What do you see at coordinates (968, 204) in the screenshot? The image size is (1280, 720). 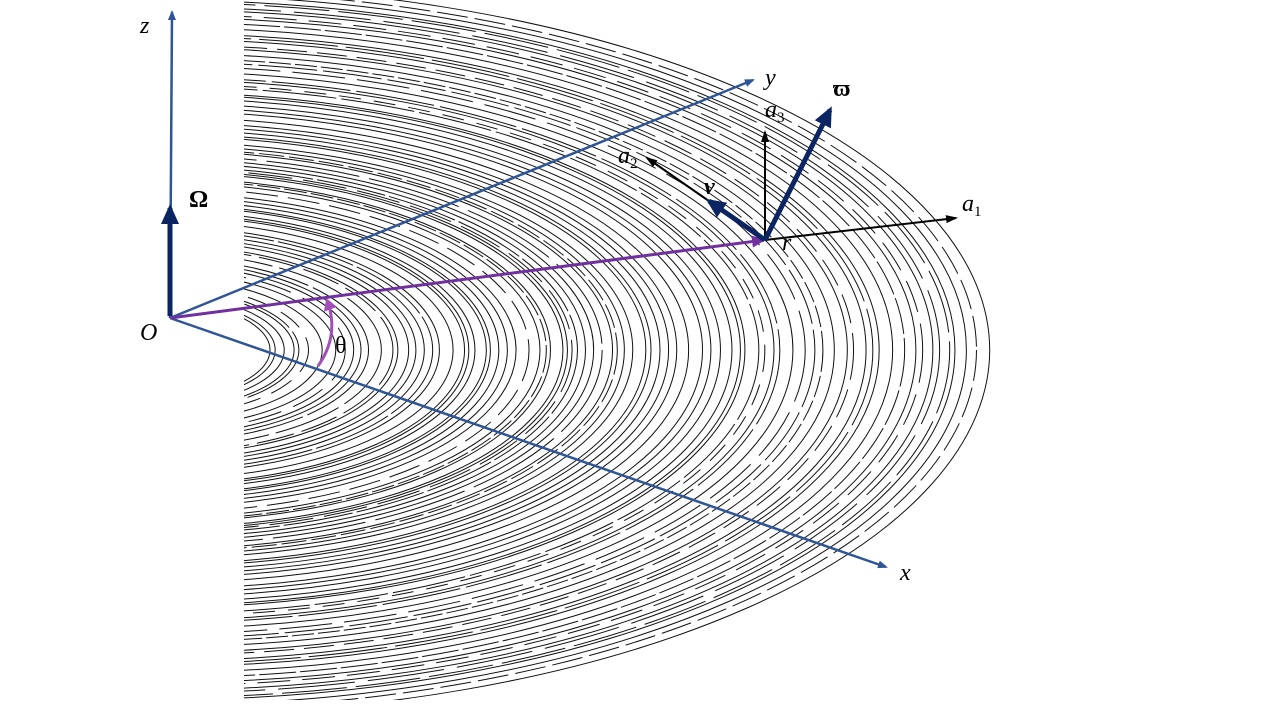 I see `label-a1-base: a` at bounding box center [968, 204].